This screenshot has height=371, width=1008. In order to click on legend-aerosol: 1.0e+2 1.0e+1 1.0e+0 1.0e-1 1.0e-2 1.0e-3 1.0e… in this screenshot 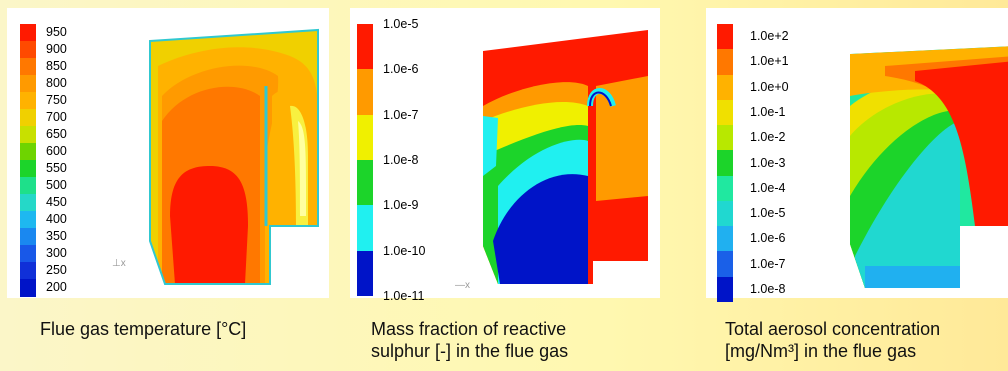, I will do `click(762, 163)`.